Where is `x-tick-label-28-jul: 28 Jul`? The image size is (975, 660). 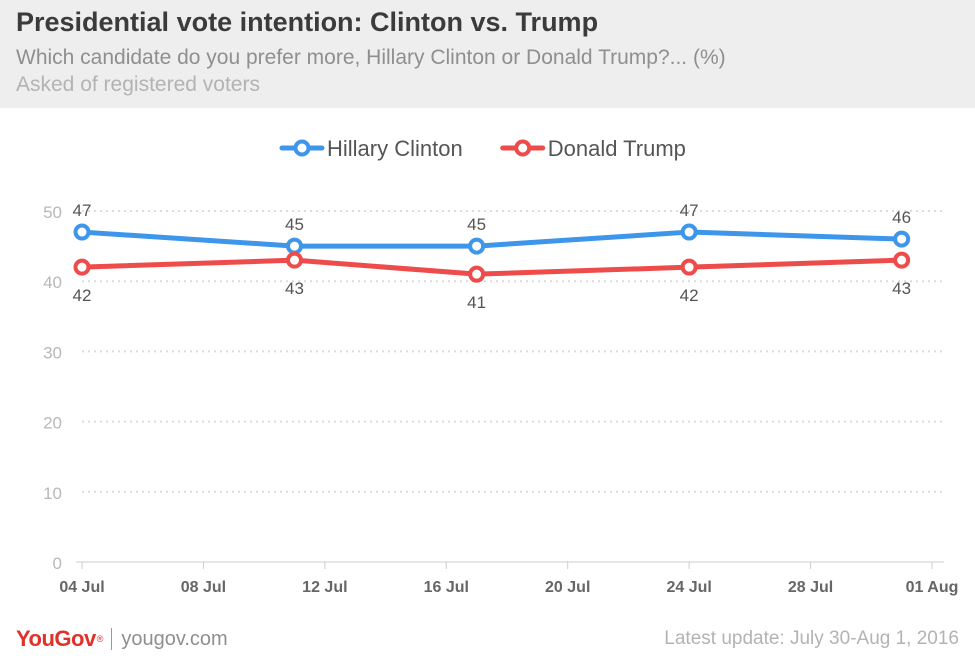 x-tick-label-28-jul: 28 Jul is located at coordinates (810, 587).